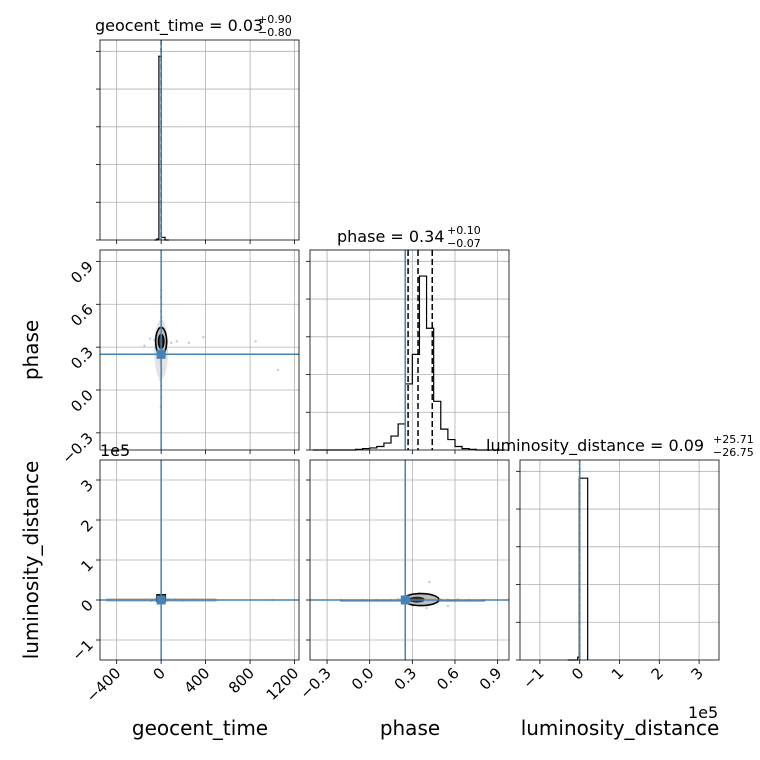 The height and width of the screenshot is (760, 760). I want to click on panel-ld-vs-geocent-time-xticklabel-2: 400, so click(196, 680).